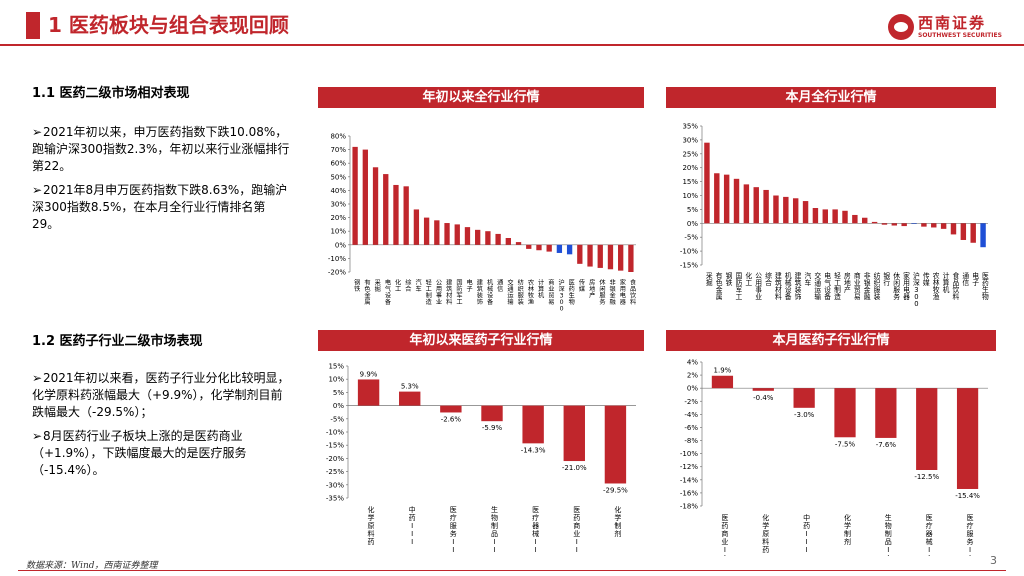 This screenshot has height=576, width=1024. Describe the element at coordinates (798, 286) in the screenshot. I see `x-category-label: 建筑装饰` at that location.